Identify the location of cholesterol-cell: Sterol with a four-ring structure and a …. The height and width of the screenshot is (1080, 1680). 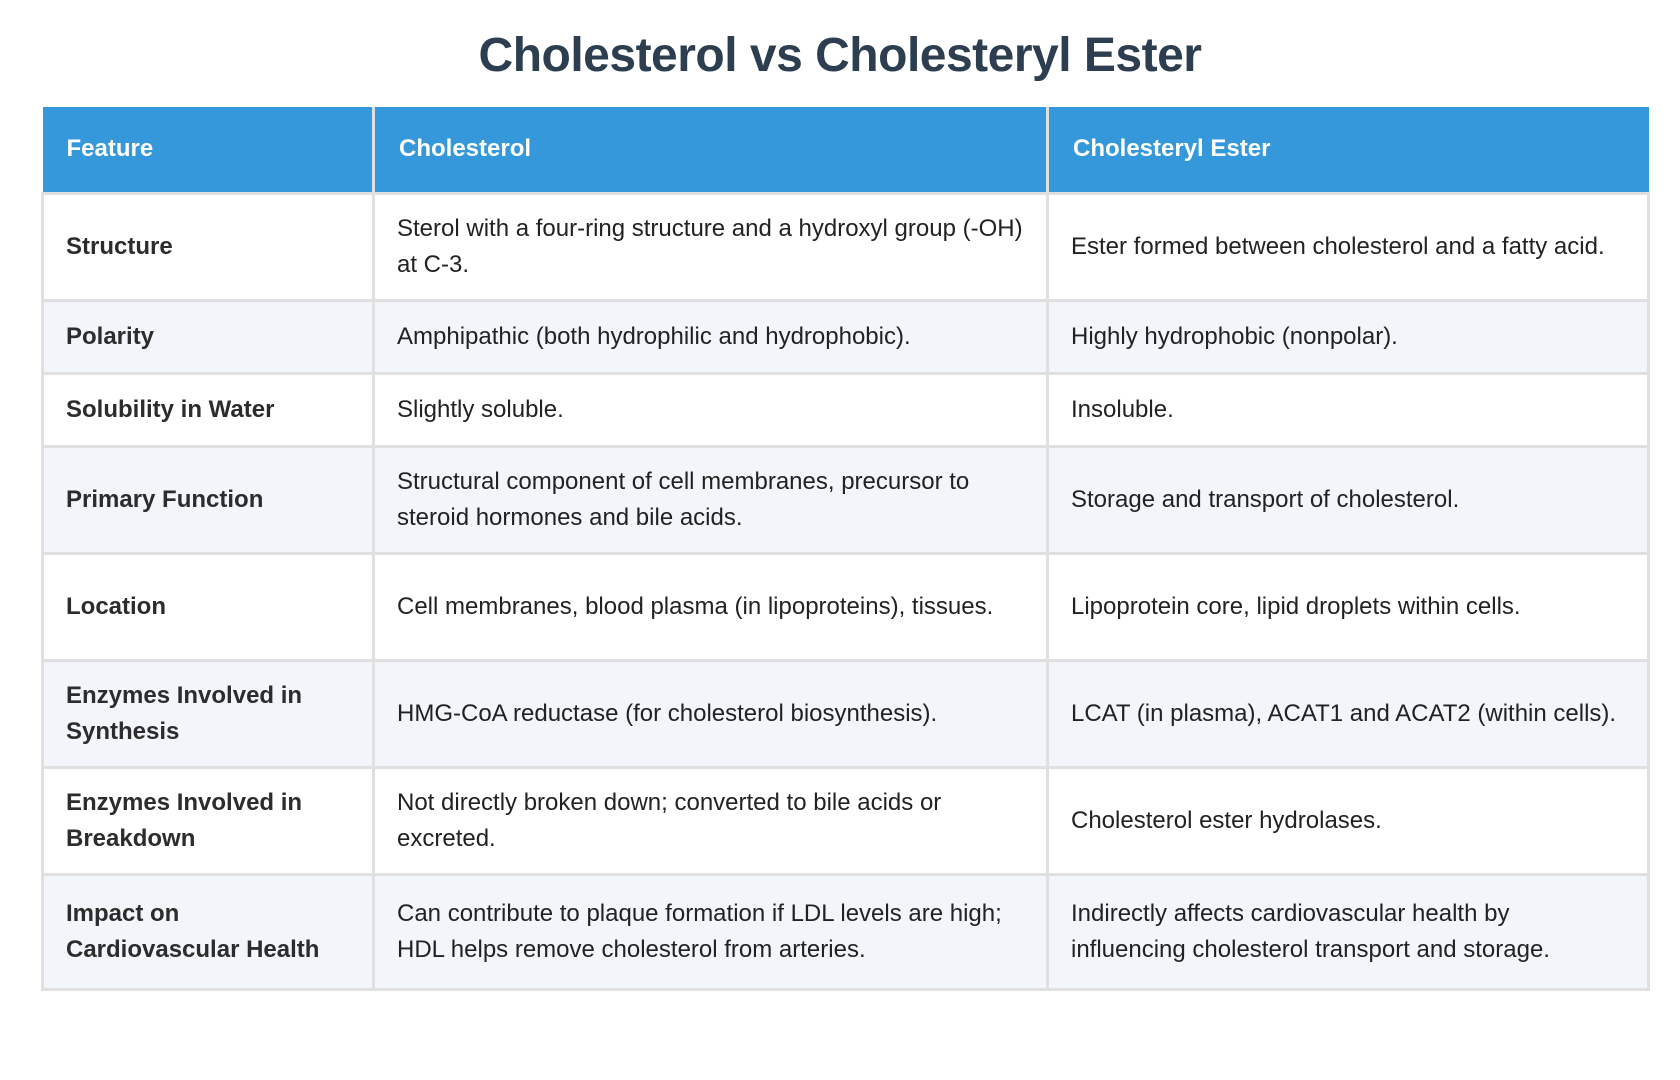
(710, 246).